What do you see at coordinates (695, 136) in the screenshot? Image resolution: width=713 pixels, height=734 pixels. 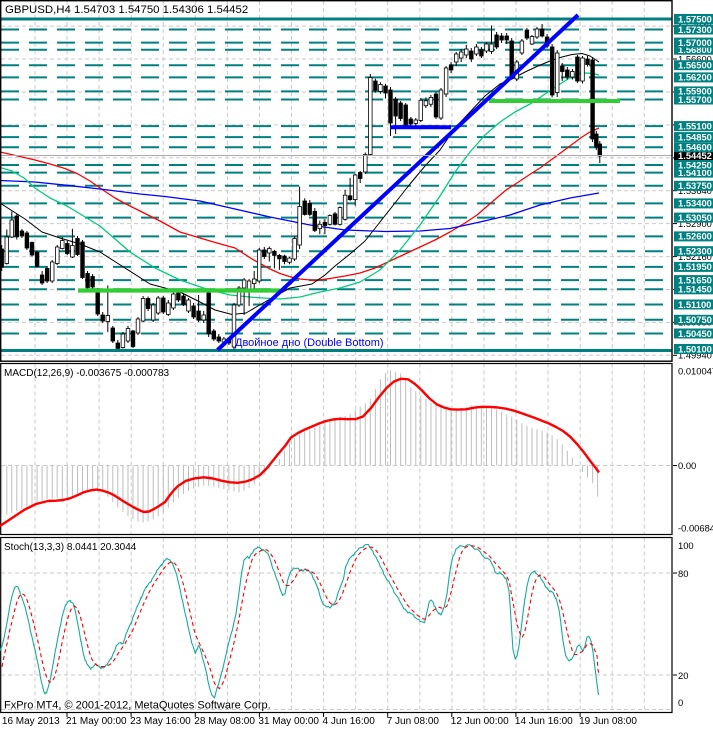 I see `svg-text: 1.54850` at bounding box center [695, 136].